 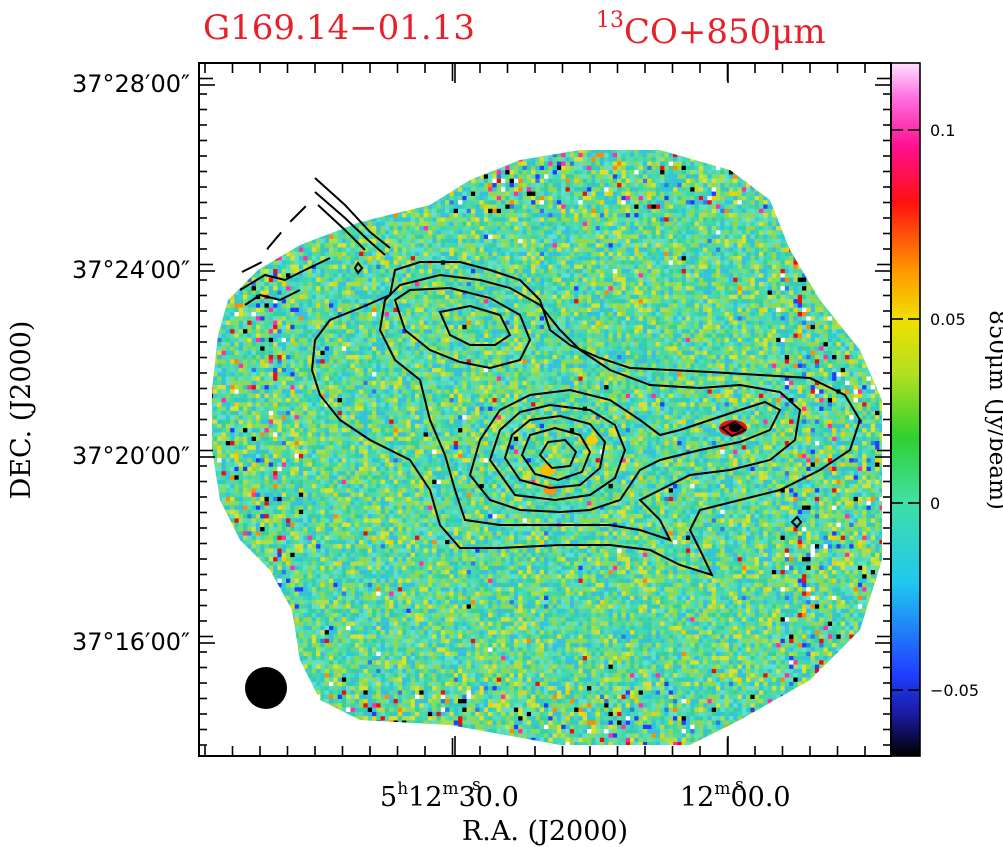 I want to click on beam-ellipse, so click(x=266, y=688).